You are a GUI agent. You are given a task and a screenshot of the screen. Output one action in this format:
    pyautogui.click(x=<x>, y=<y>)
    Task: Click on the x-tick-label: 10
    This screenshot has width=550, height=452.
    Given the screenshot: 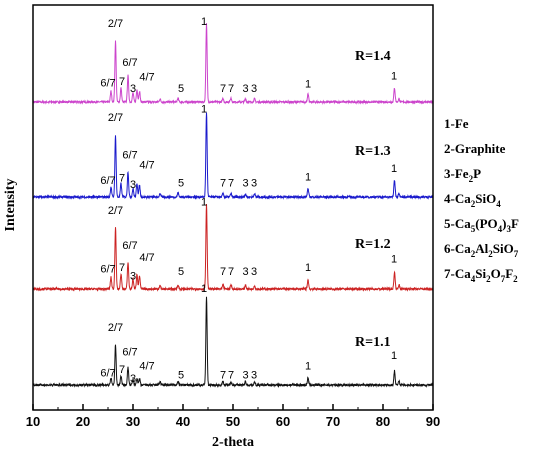 What is the action you would take?
    pyautogui.click(x=33, y=421)
    